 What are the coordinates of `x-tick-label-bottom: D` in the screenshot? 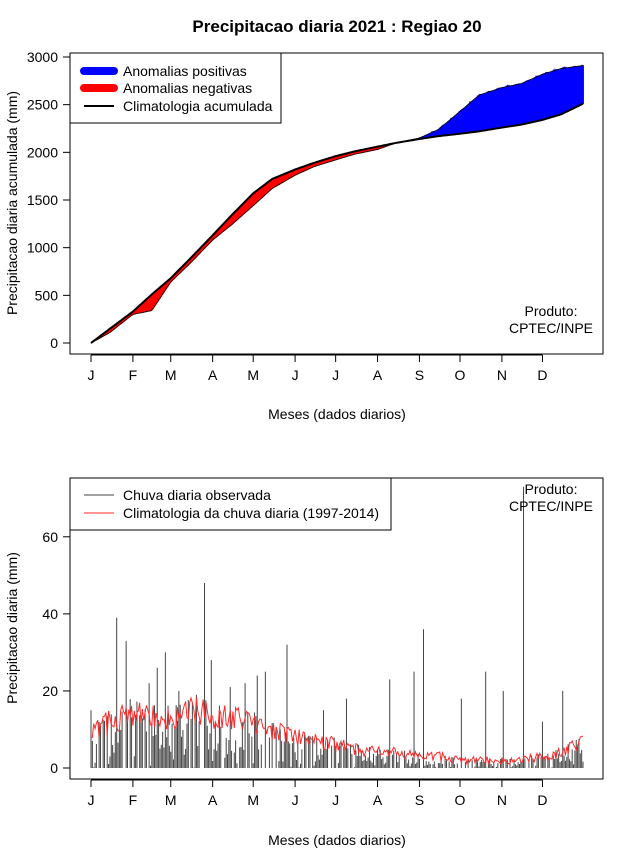 It's located at (542, 800).